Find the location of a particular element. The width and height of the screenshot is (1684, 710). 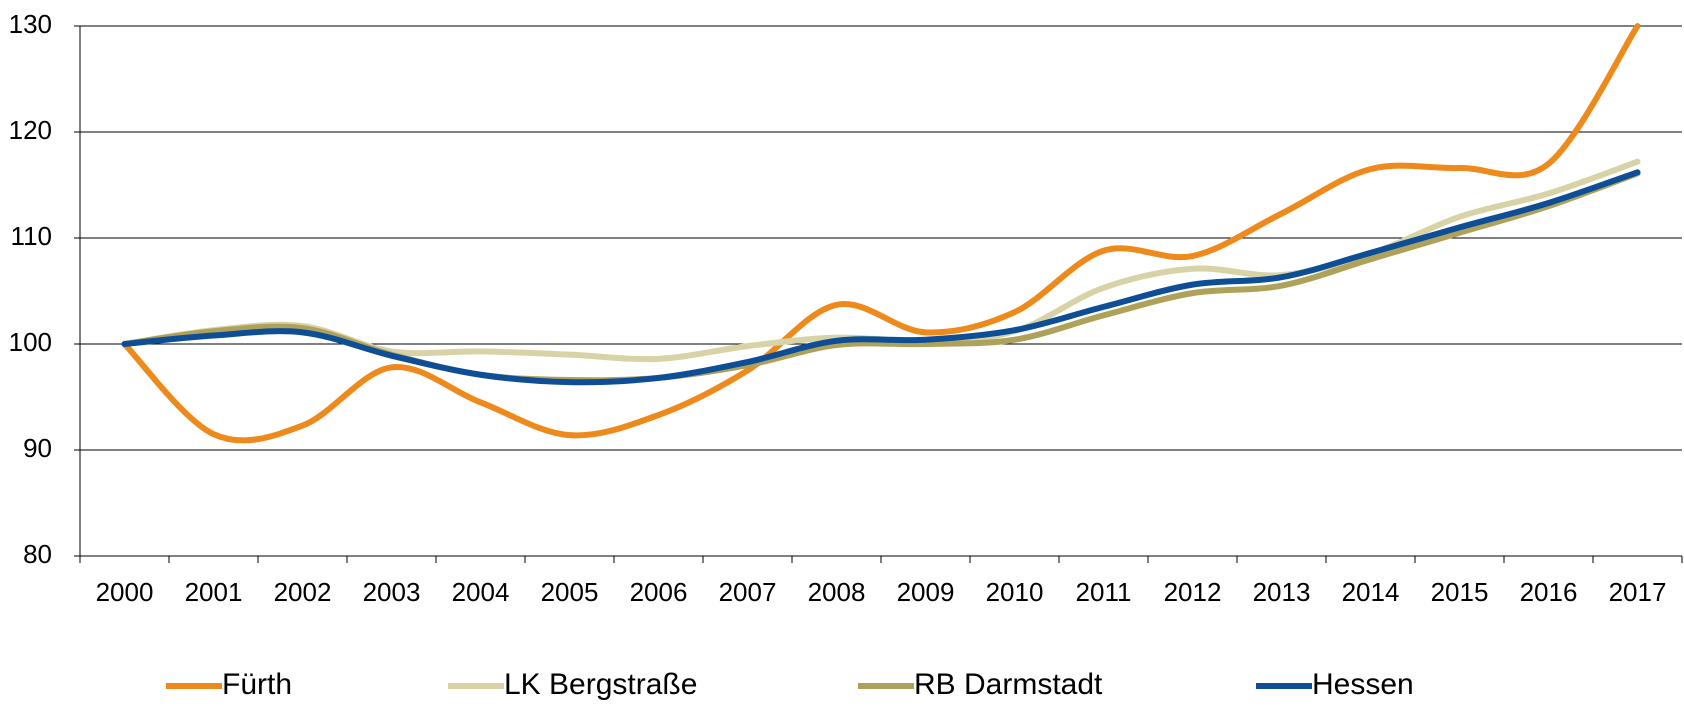

legend-label: Hessen is located at coordinates (1363, 684).